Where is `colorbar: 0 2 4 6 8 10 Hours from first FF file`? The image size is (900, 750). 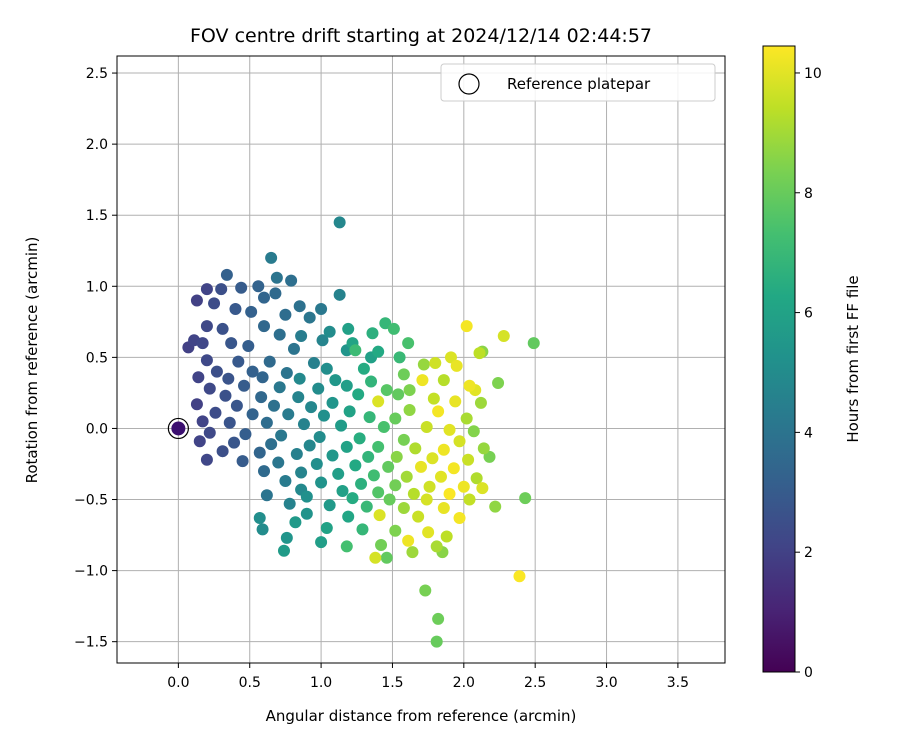 colorbar: 0 2 4 6 8 10 Hours from first FF file is located at coordinates (812, 363).